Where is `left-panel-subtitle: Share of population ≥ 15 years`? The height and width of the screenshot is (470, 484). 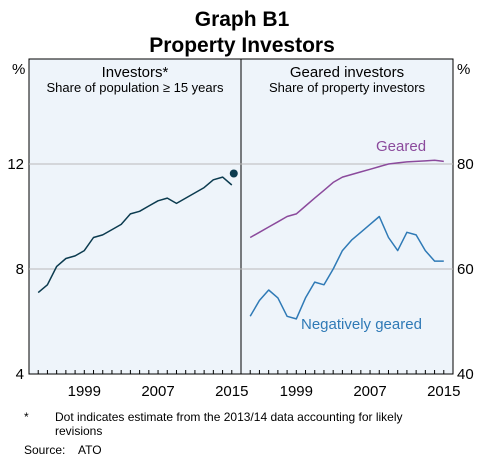 left-panel-subtitle: Share of population ≥ 15 years is located at coordinates (135, 87).